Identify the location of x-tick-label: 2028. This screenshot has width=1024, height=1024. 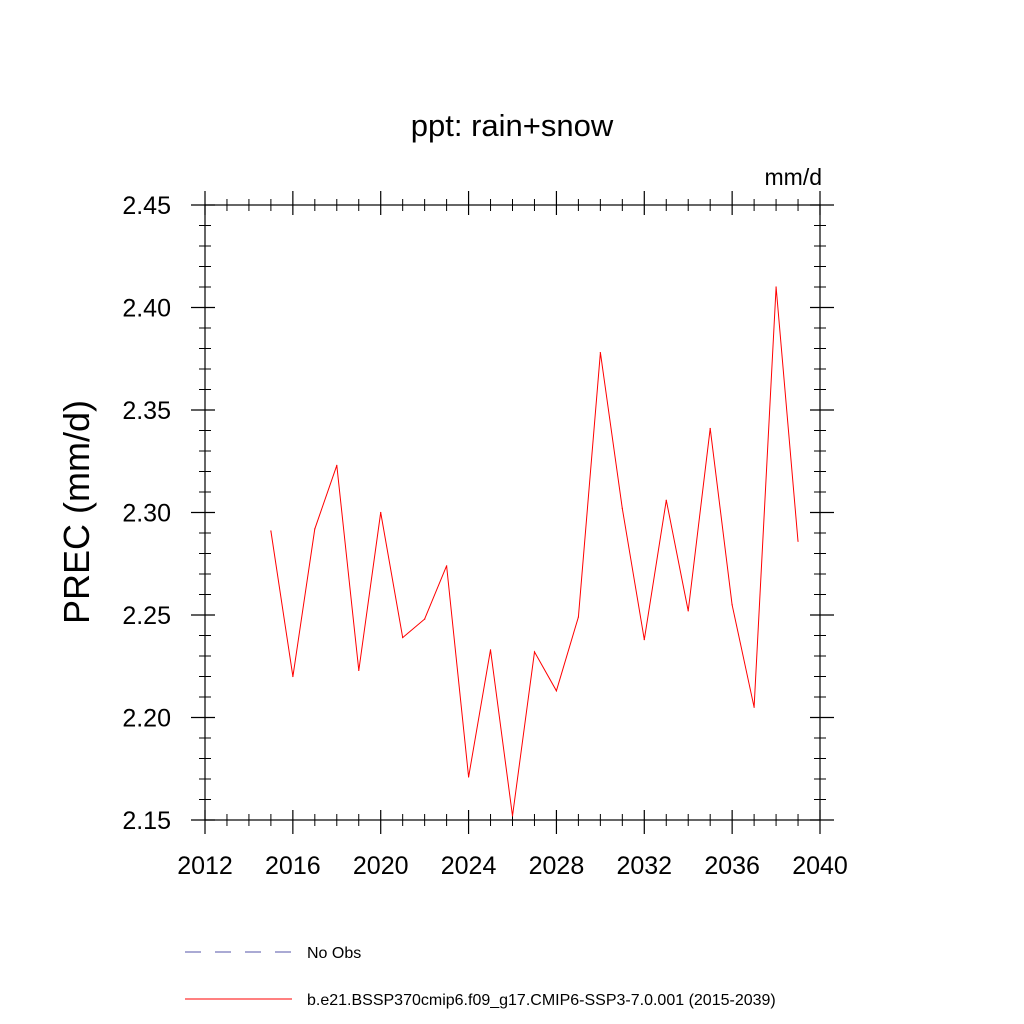
(557, 866).